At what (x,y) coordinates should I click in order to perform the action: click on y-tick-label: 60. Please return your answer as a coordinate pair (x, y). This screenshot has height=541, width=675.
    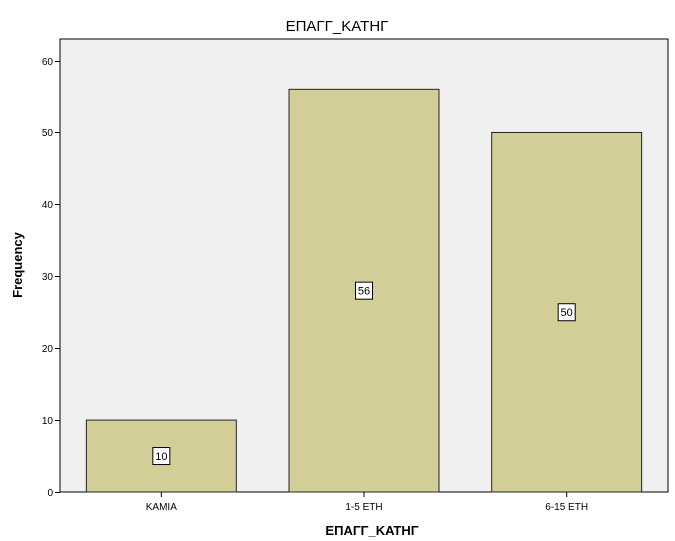
    Looking at the image, I should click on (48, 62).